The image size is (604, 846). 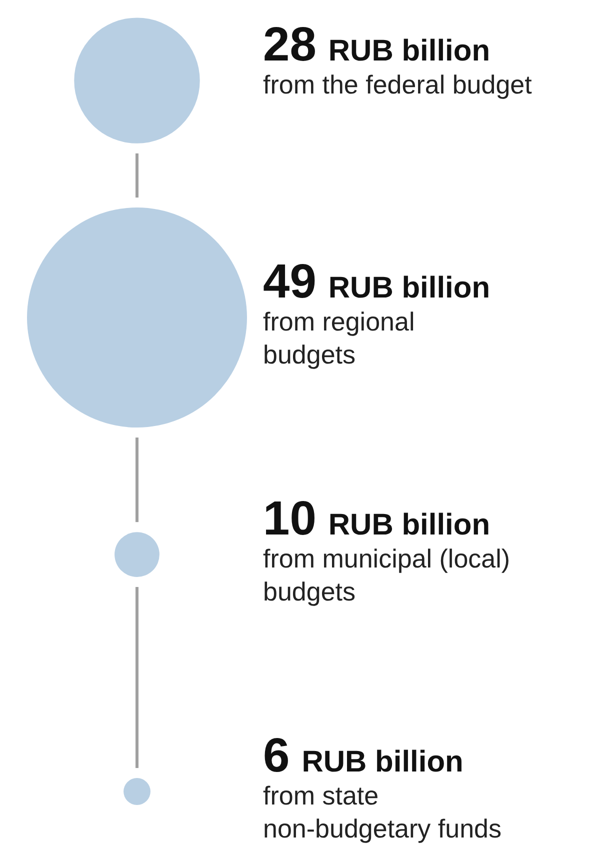 I want to click on category-label: from the federal budget, so click(x=398, y=85).